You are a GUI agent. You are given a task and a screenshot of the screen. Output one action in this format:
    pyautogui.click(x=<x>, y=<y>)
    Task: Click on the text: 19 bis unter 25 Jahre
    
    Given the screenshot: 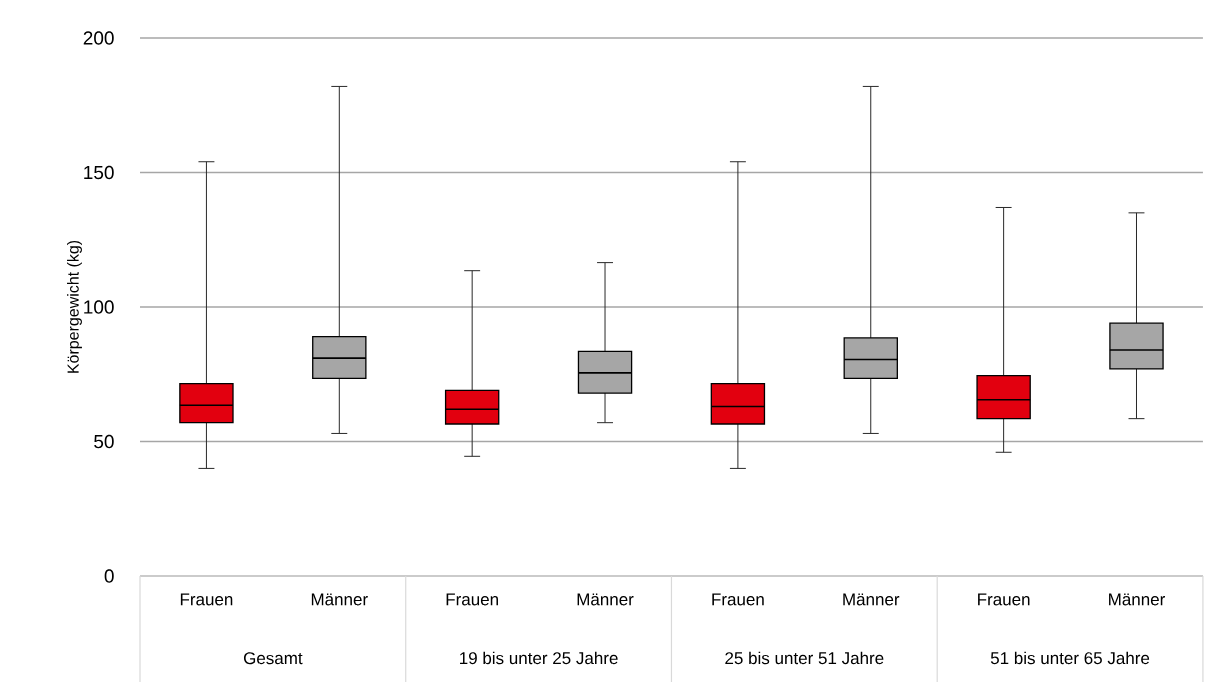 What is the action you would take?
    pyautogui.click(x=539, y=658)
    